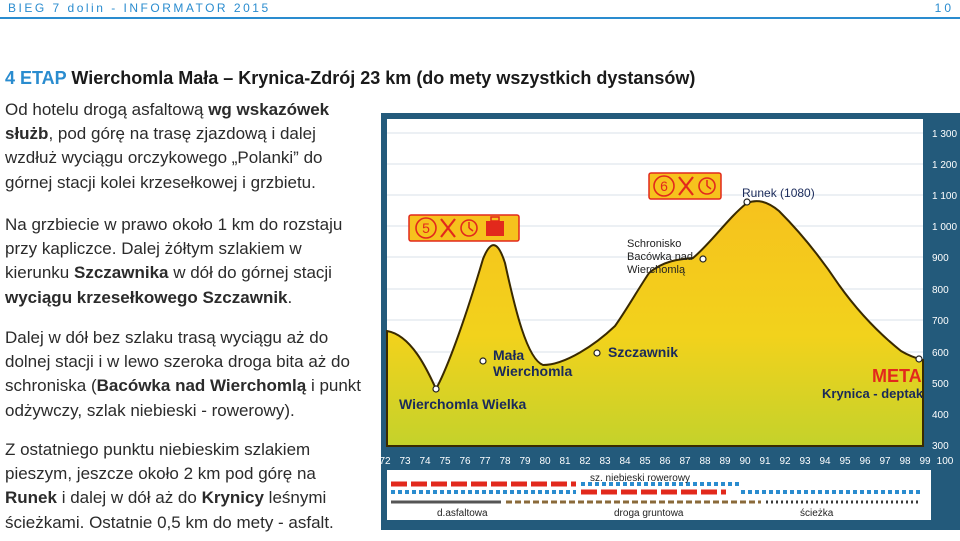 The width and height of the screenshot is (960, 541). Describe the element at coordinates (745, 461) in the screenshot. I see `x-tick-90: 90` at that location.